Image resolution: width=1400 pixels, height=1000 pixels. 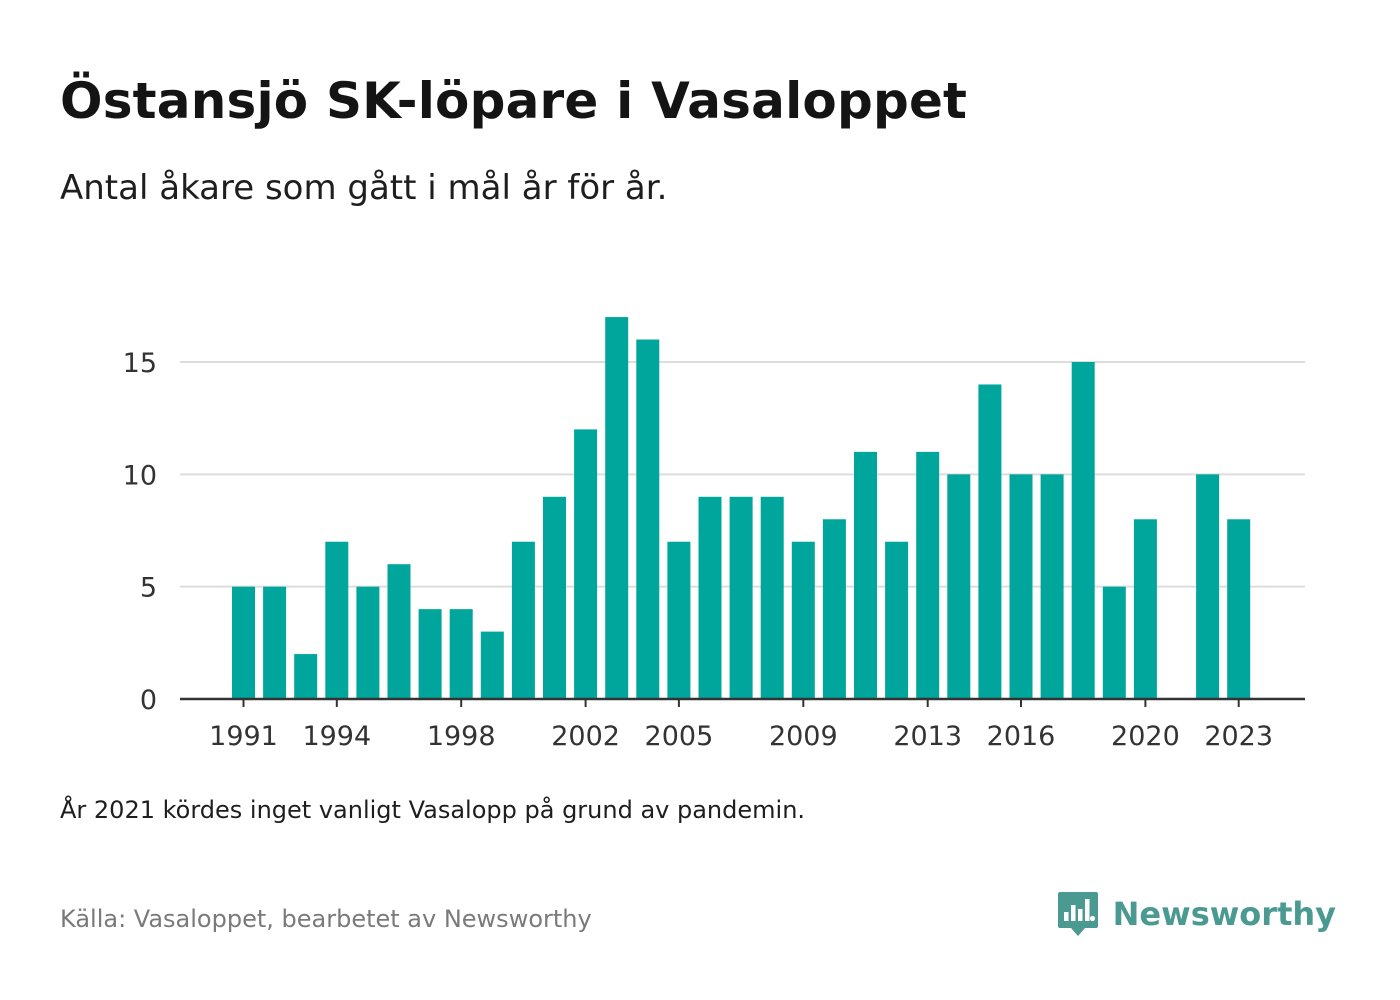 What do you see at coordinates (364, 188) in the screenshot?
I see `chart-subtitle: Antal åkare som gått i mål år för år.` at bounding box center [364, 188].